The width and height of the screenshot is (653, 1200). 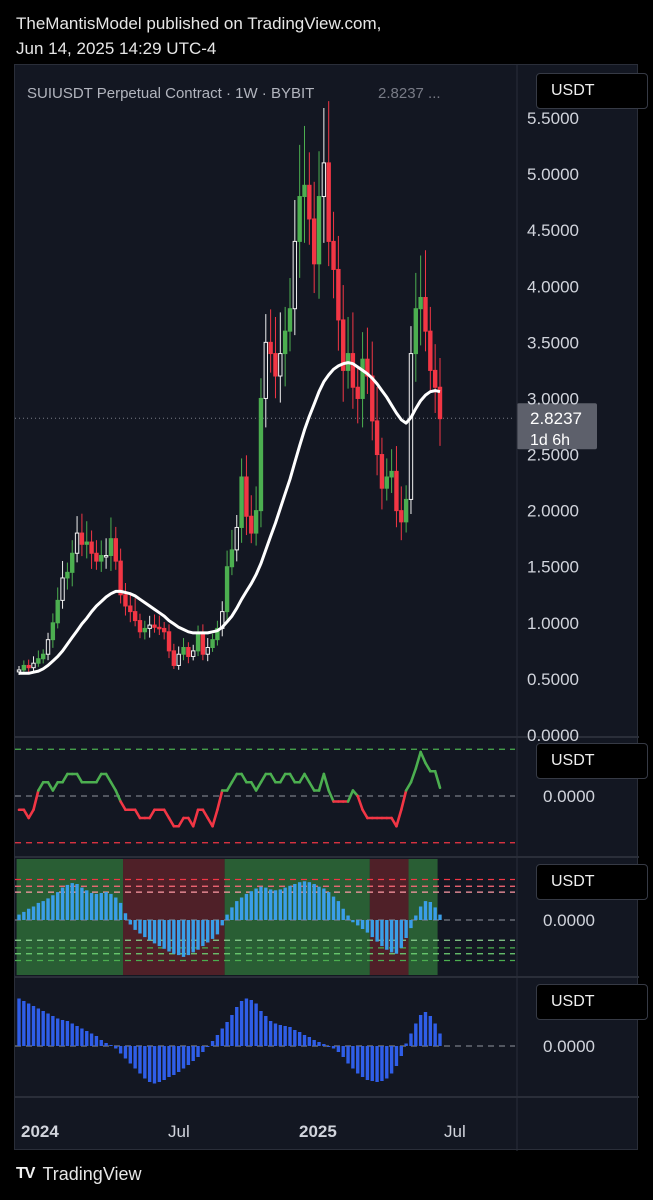 I want to click on momentum-unit-badge: USDT, so click(x=592, y=1002).